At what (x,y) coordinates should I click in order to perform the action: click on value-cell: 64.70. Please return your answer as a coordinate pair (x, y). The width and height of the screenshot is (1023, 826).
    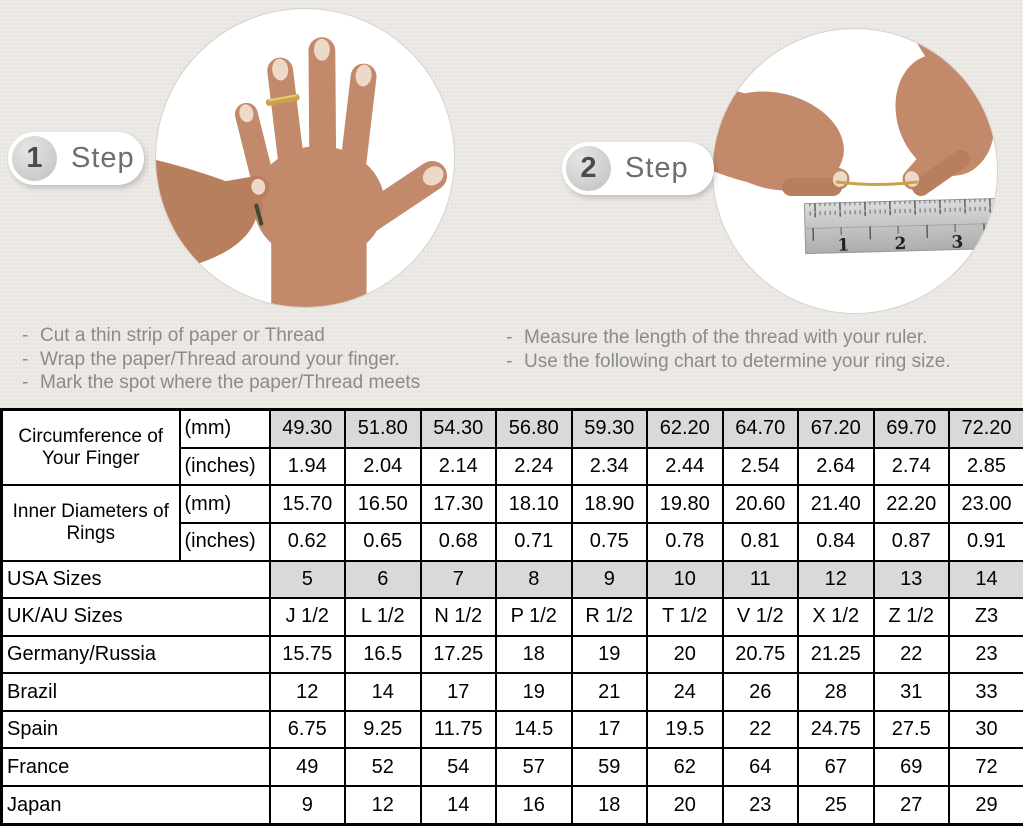
    Looking at the image, I should click on (760, 428).